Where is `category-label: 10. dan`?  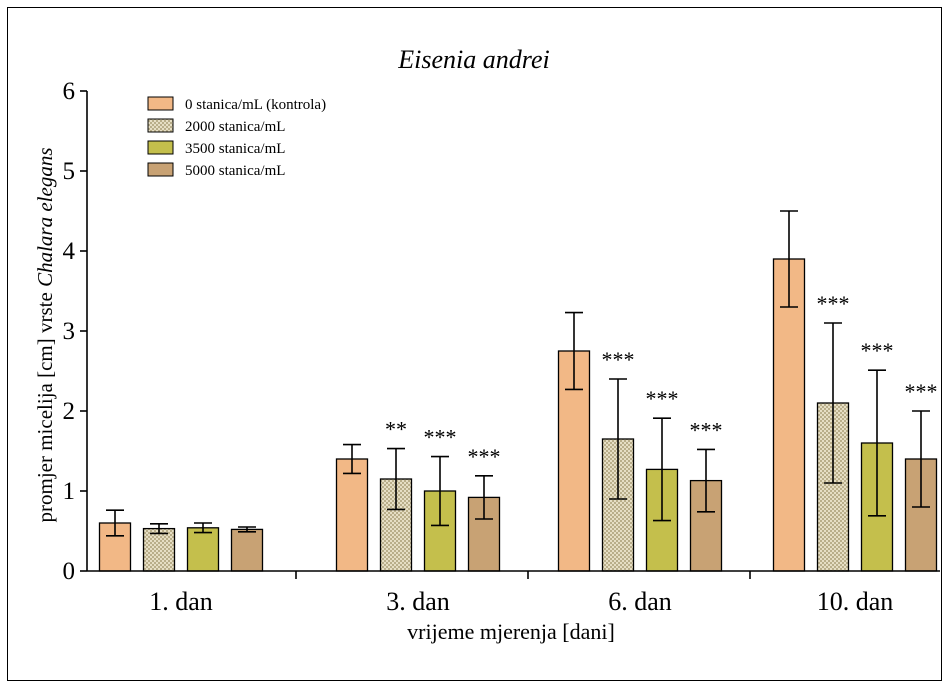
category-label: 10. dan is located at coordinates (855, 601).